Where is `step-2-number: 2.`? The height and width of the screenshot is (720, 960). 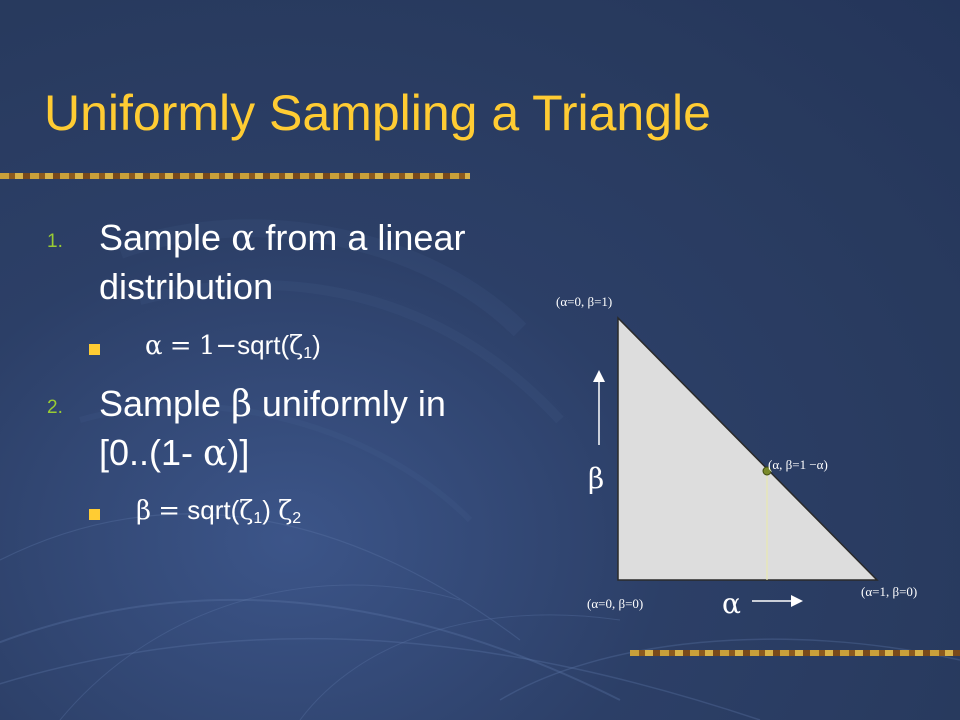 step-2-number: 2. is located at coordinates (55, 407).